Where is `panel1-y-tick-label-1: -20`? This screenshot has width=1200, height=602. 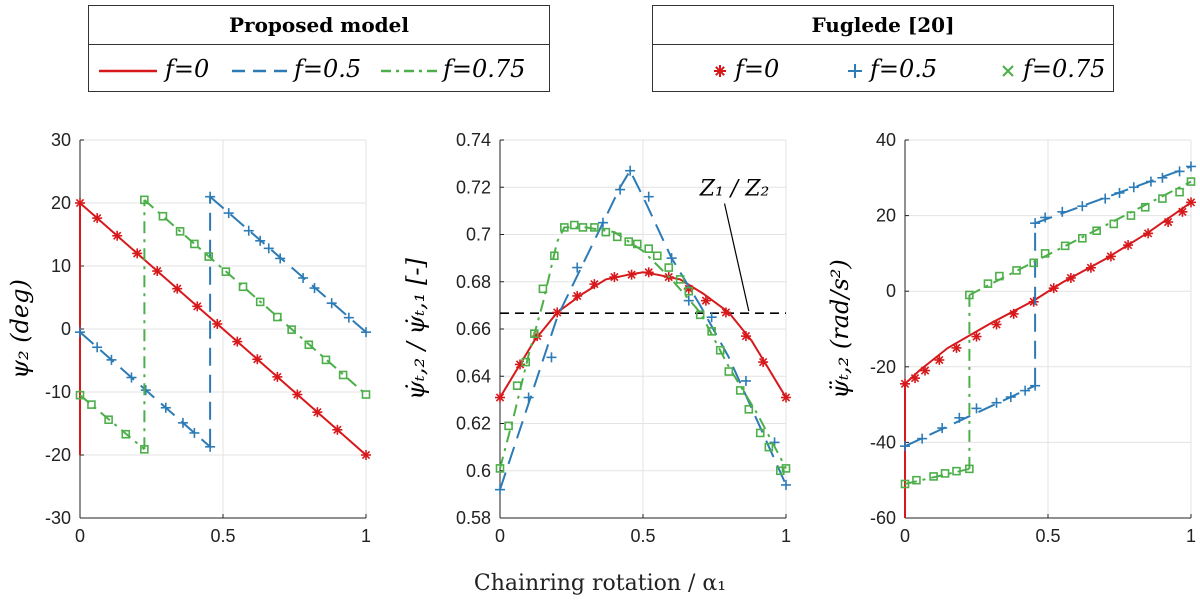 panel1-y-tick-label-1: -20 is located at coordinates (58, 455).